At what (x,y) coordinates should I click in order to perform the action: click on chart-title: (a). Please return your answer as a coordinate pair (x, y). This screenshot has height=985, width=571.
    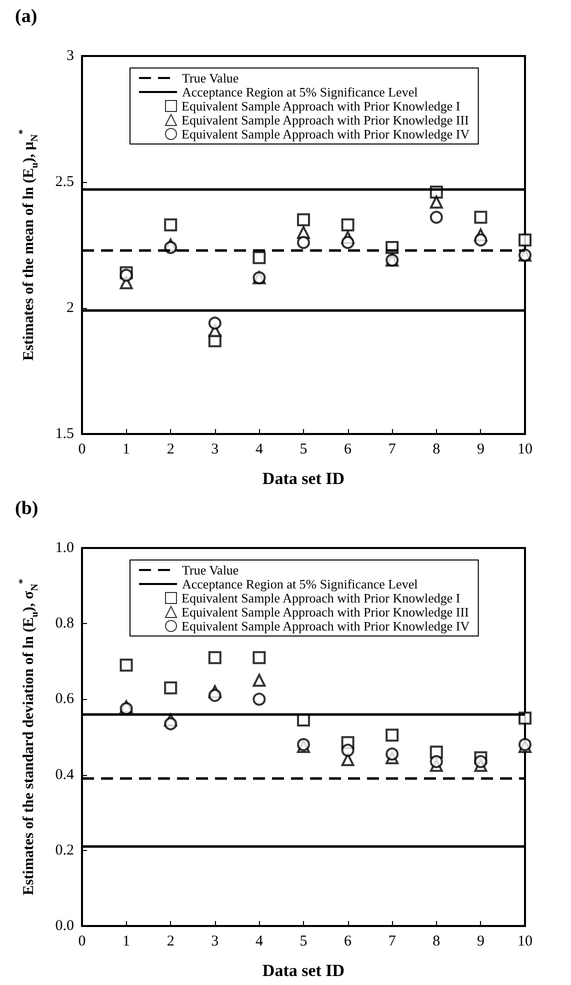
    Looking at the image, I should click on (26, 16).